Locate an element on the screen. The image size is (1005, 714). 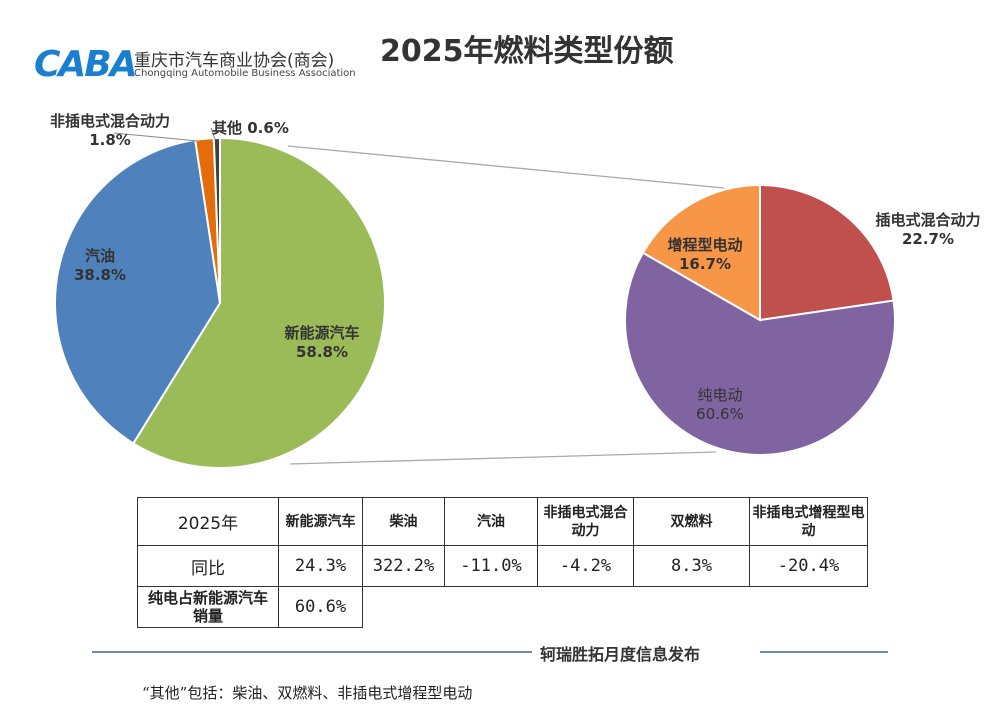
table-header-row: 2025年 新能源汽车 柴油 汽油 非插电式混合动力 双燃料 非插电式增程型电动 is located at coordinates (502, 521).